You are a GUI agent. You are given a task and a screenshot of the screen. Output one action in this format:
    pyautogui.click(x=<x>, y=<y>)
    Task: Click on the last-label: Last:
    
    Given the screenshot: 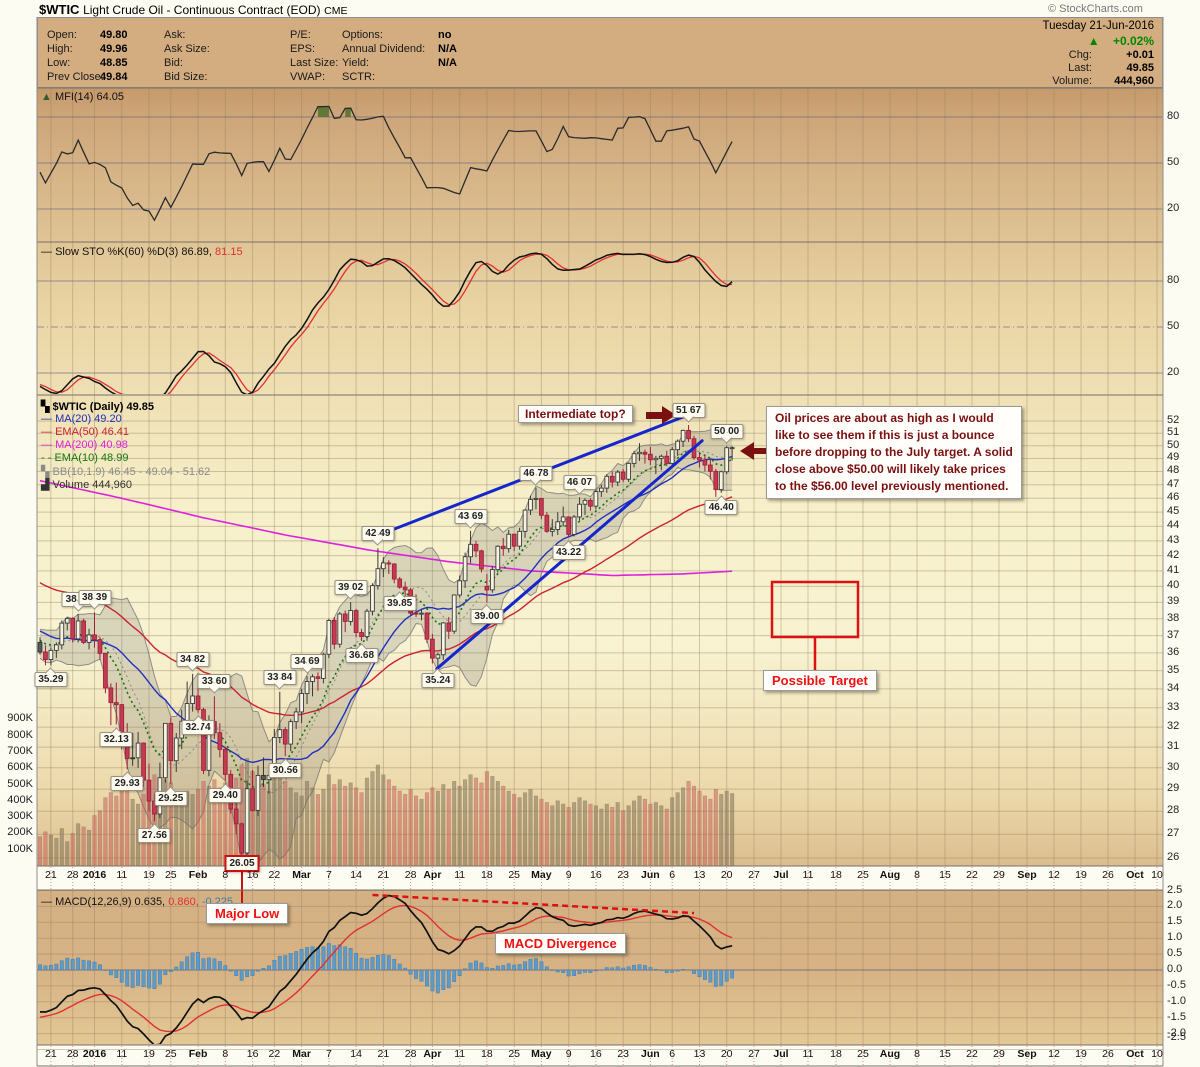 What is the action you would take?
    pyautogui.click(x=1080, y=68)
    